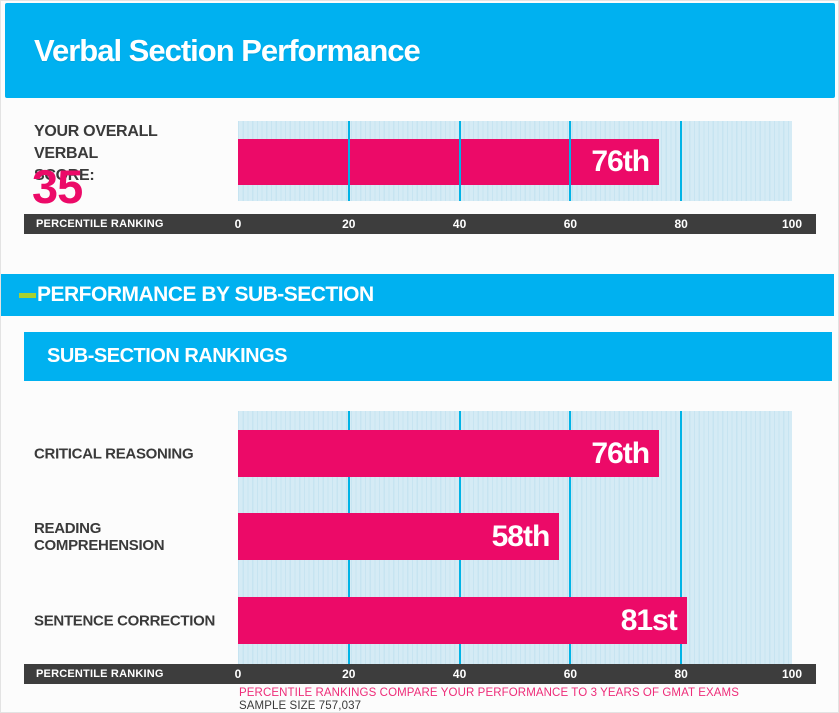  What do you see at coordinates (462, 620) in the screenshot?
I see `bar-sentence-correction: 81st` at bounding box center [462, 620].